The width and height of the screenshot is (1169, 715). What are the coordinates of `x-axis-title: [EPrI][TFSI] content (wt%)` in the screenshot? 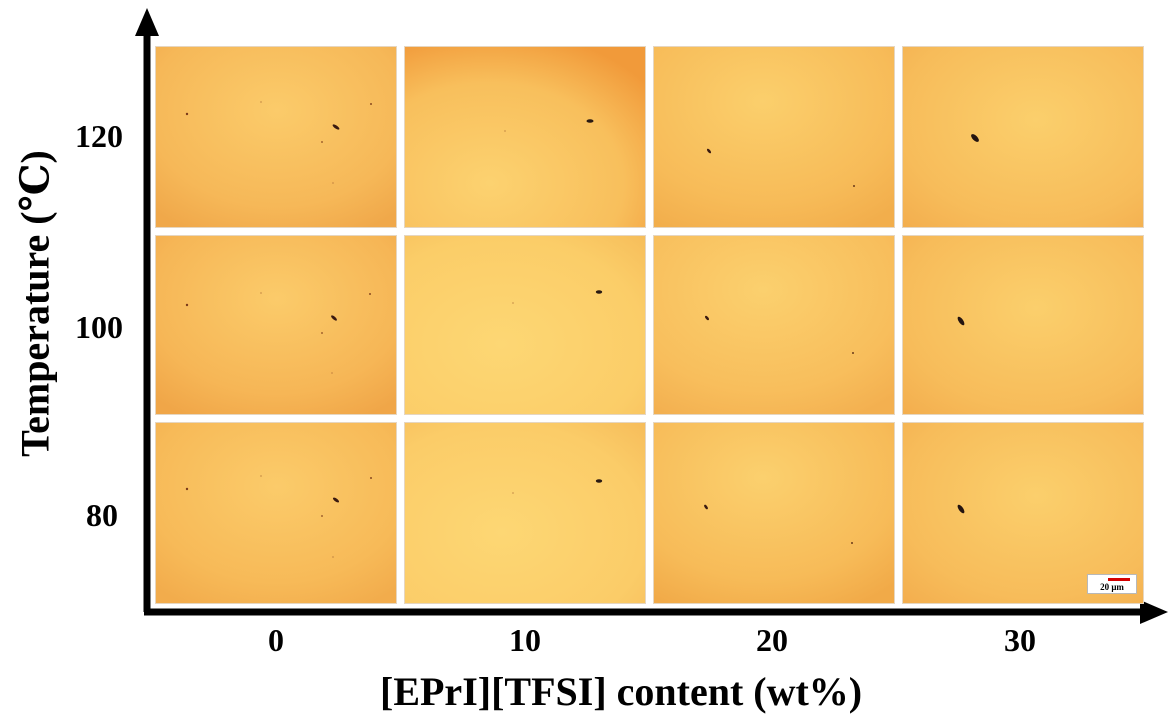 It's located at (621, 691).